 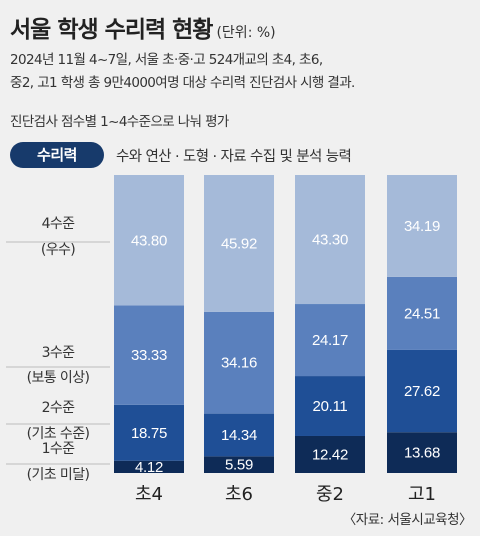 I want to click on source-label: 〈자료: 서울시교육청〉, so click(x=407, y=520).